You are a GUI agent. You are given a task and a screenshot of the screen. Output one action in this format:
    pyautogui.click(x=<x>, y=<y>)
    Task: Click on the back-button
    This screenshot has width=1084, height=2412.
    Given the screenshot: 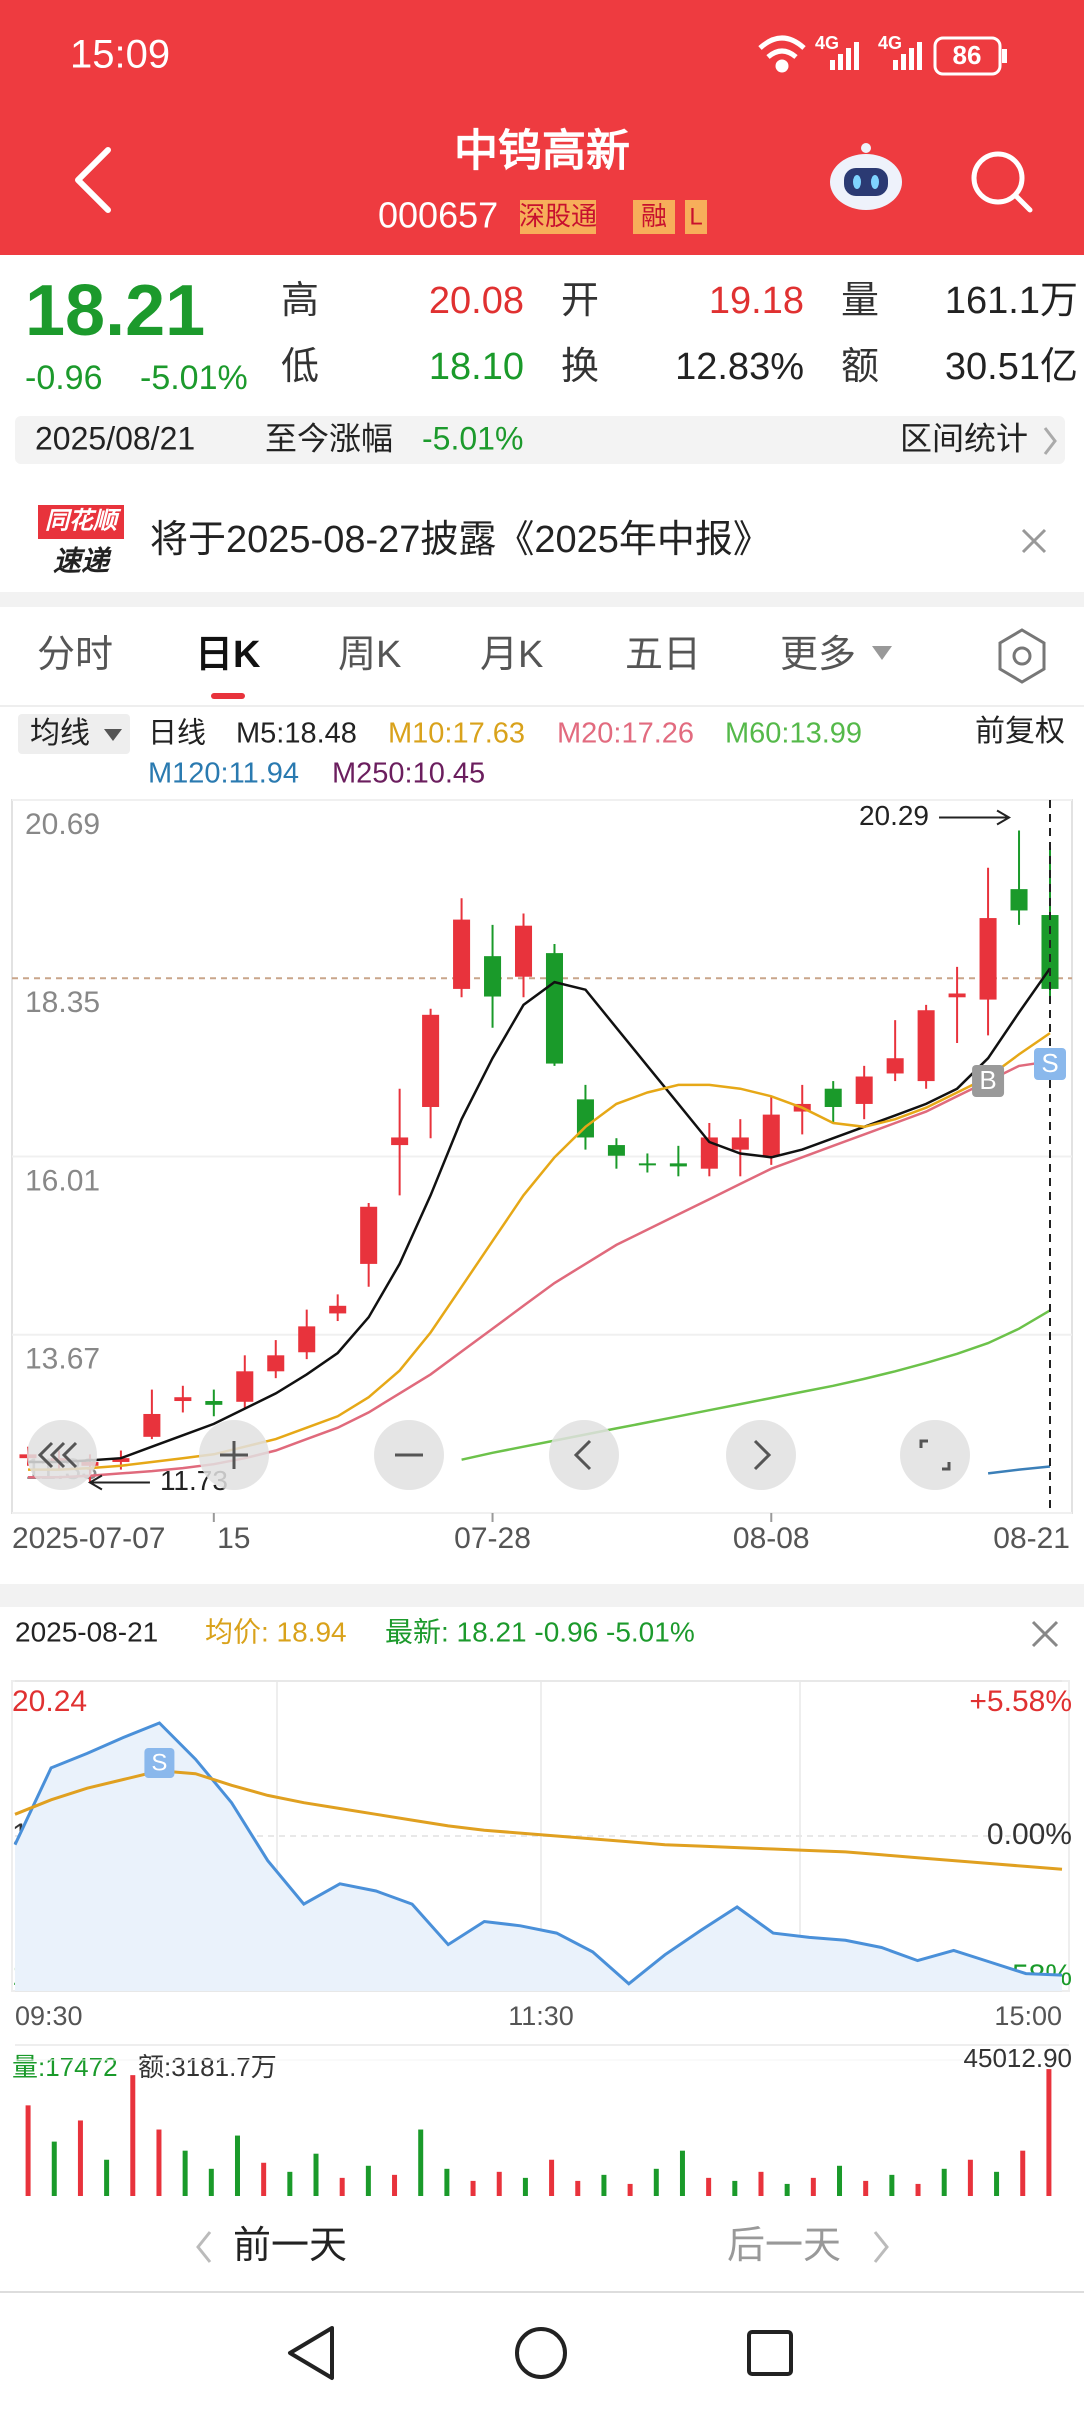 What is the action you would take?
    pyautogui.click(x=93, y=180)
    